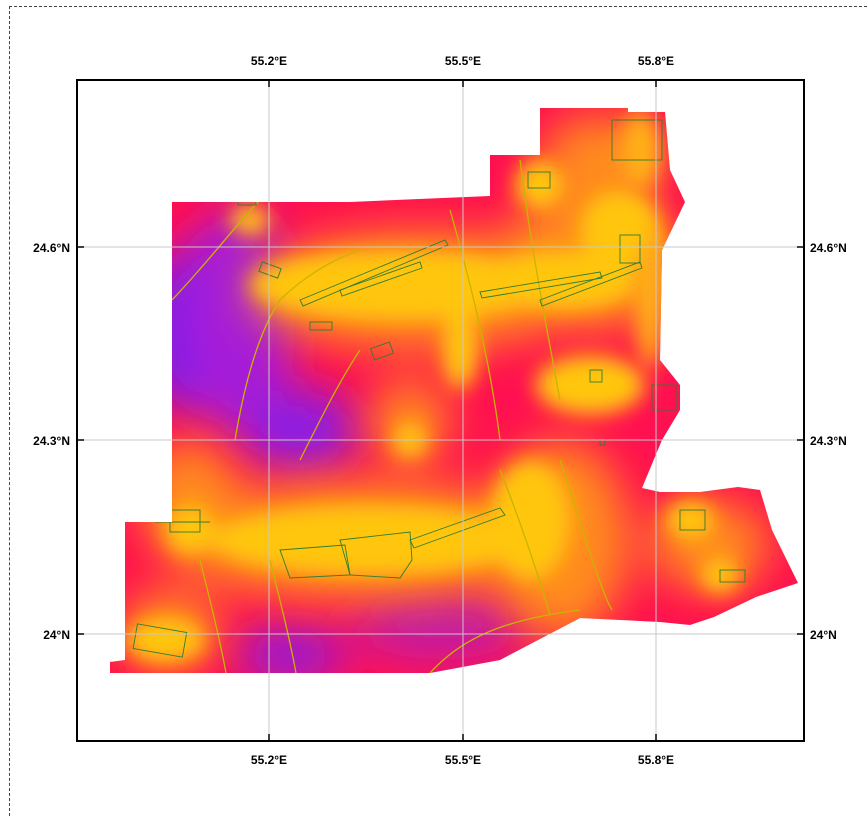 This screenshot has width=868, height=816. What do you see at coordinates (642, 240) in the screenshot?
I see `rim-hotspots` at bounding box center [642, 240].